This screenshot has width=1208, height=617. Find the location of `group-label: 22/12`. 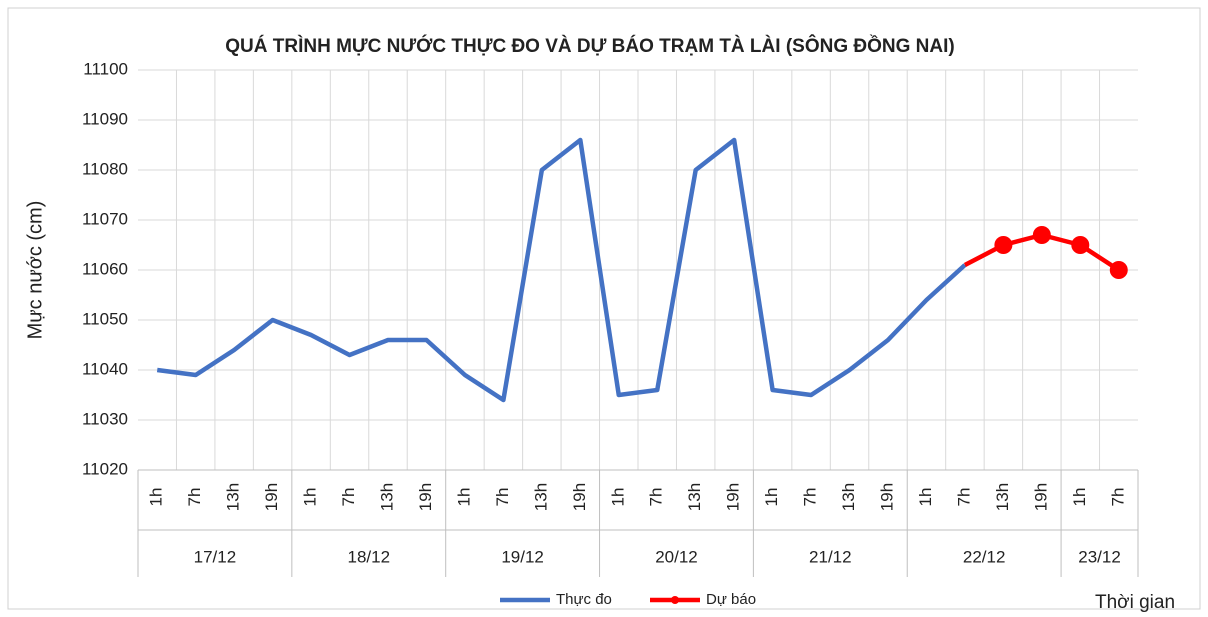

group-label: 22/12 is located at coordinates (984, 556).